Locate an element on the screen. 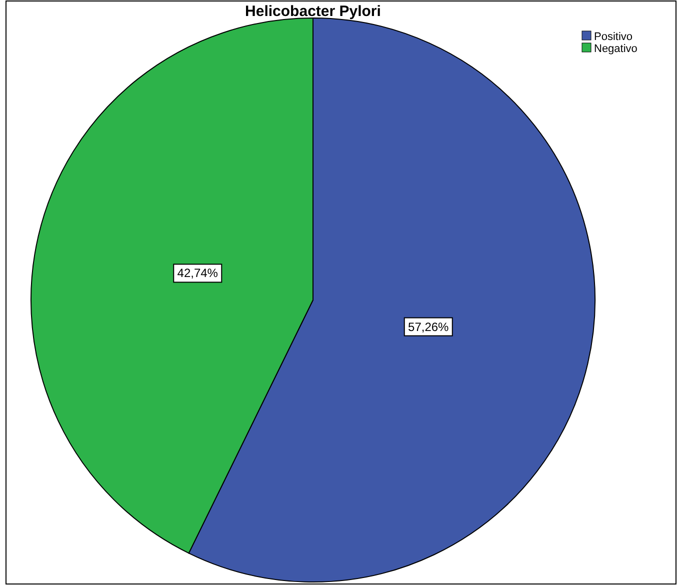 The image size is (678, 586). chart-title: Helicobacter Pylori is located at coordinates (313, 11).